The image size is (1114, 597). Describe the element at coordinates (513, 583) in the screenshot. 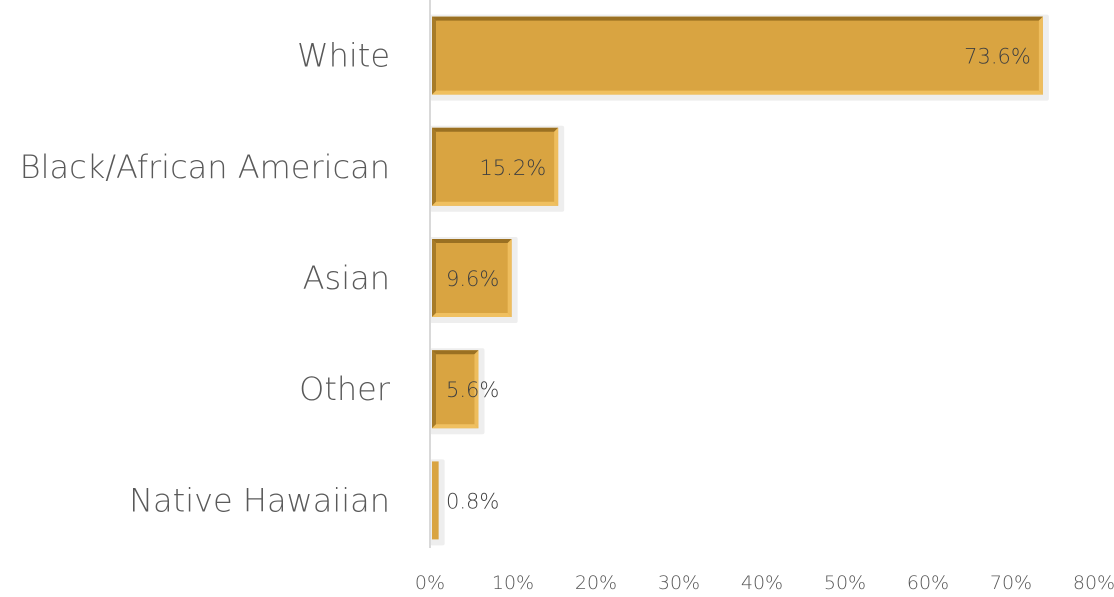

I see `x-tick-label: 10%` at that location.